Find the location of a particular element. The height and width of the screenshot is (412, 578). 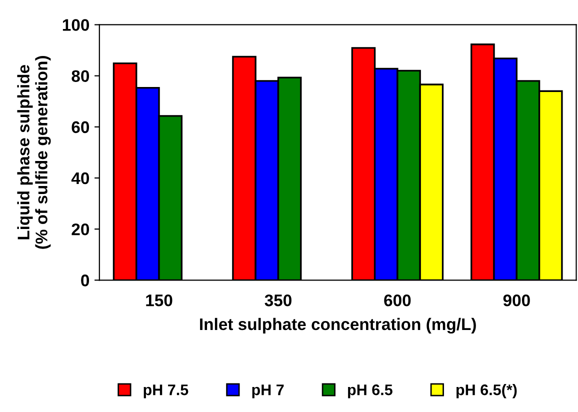

x-tick-label: 150 is located at coordinates (159, 300).